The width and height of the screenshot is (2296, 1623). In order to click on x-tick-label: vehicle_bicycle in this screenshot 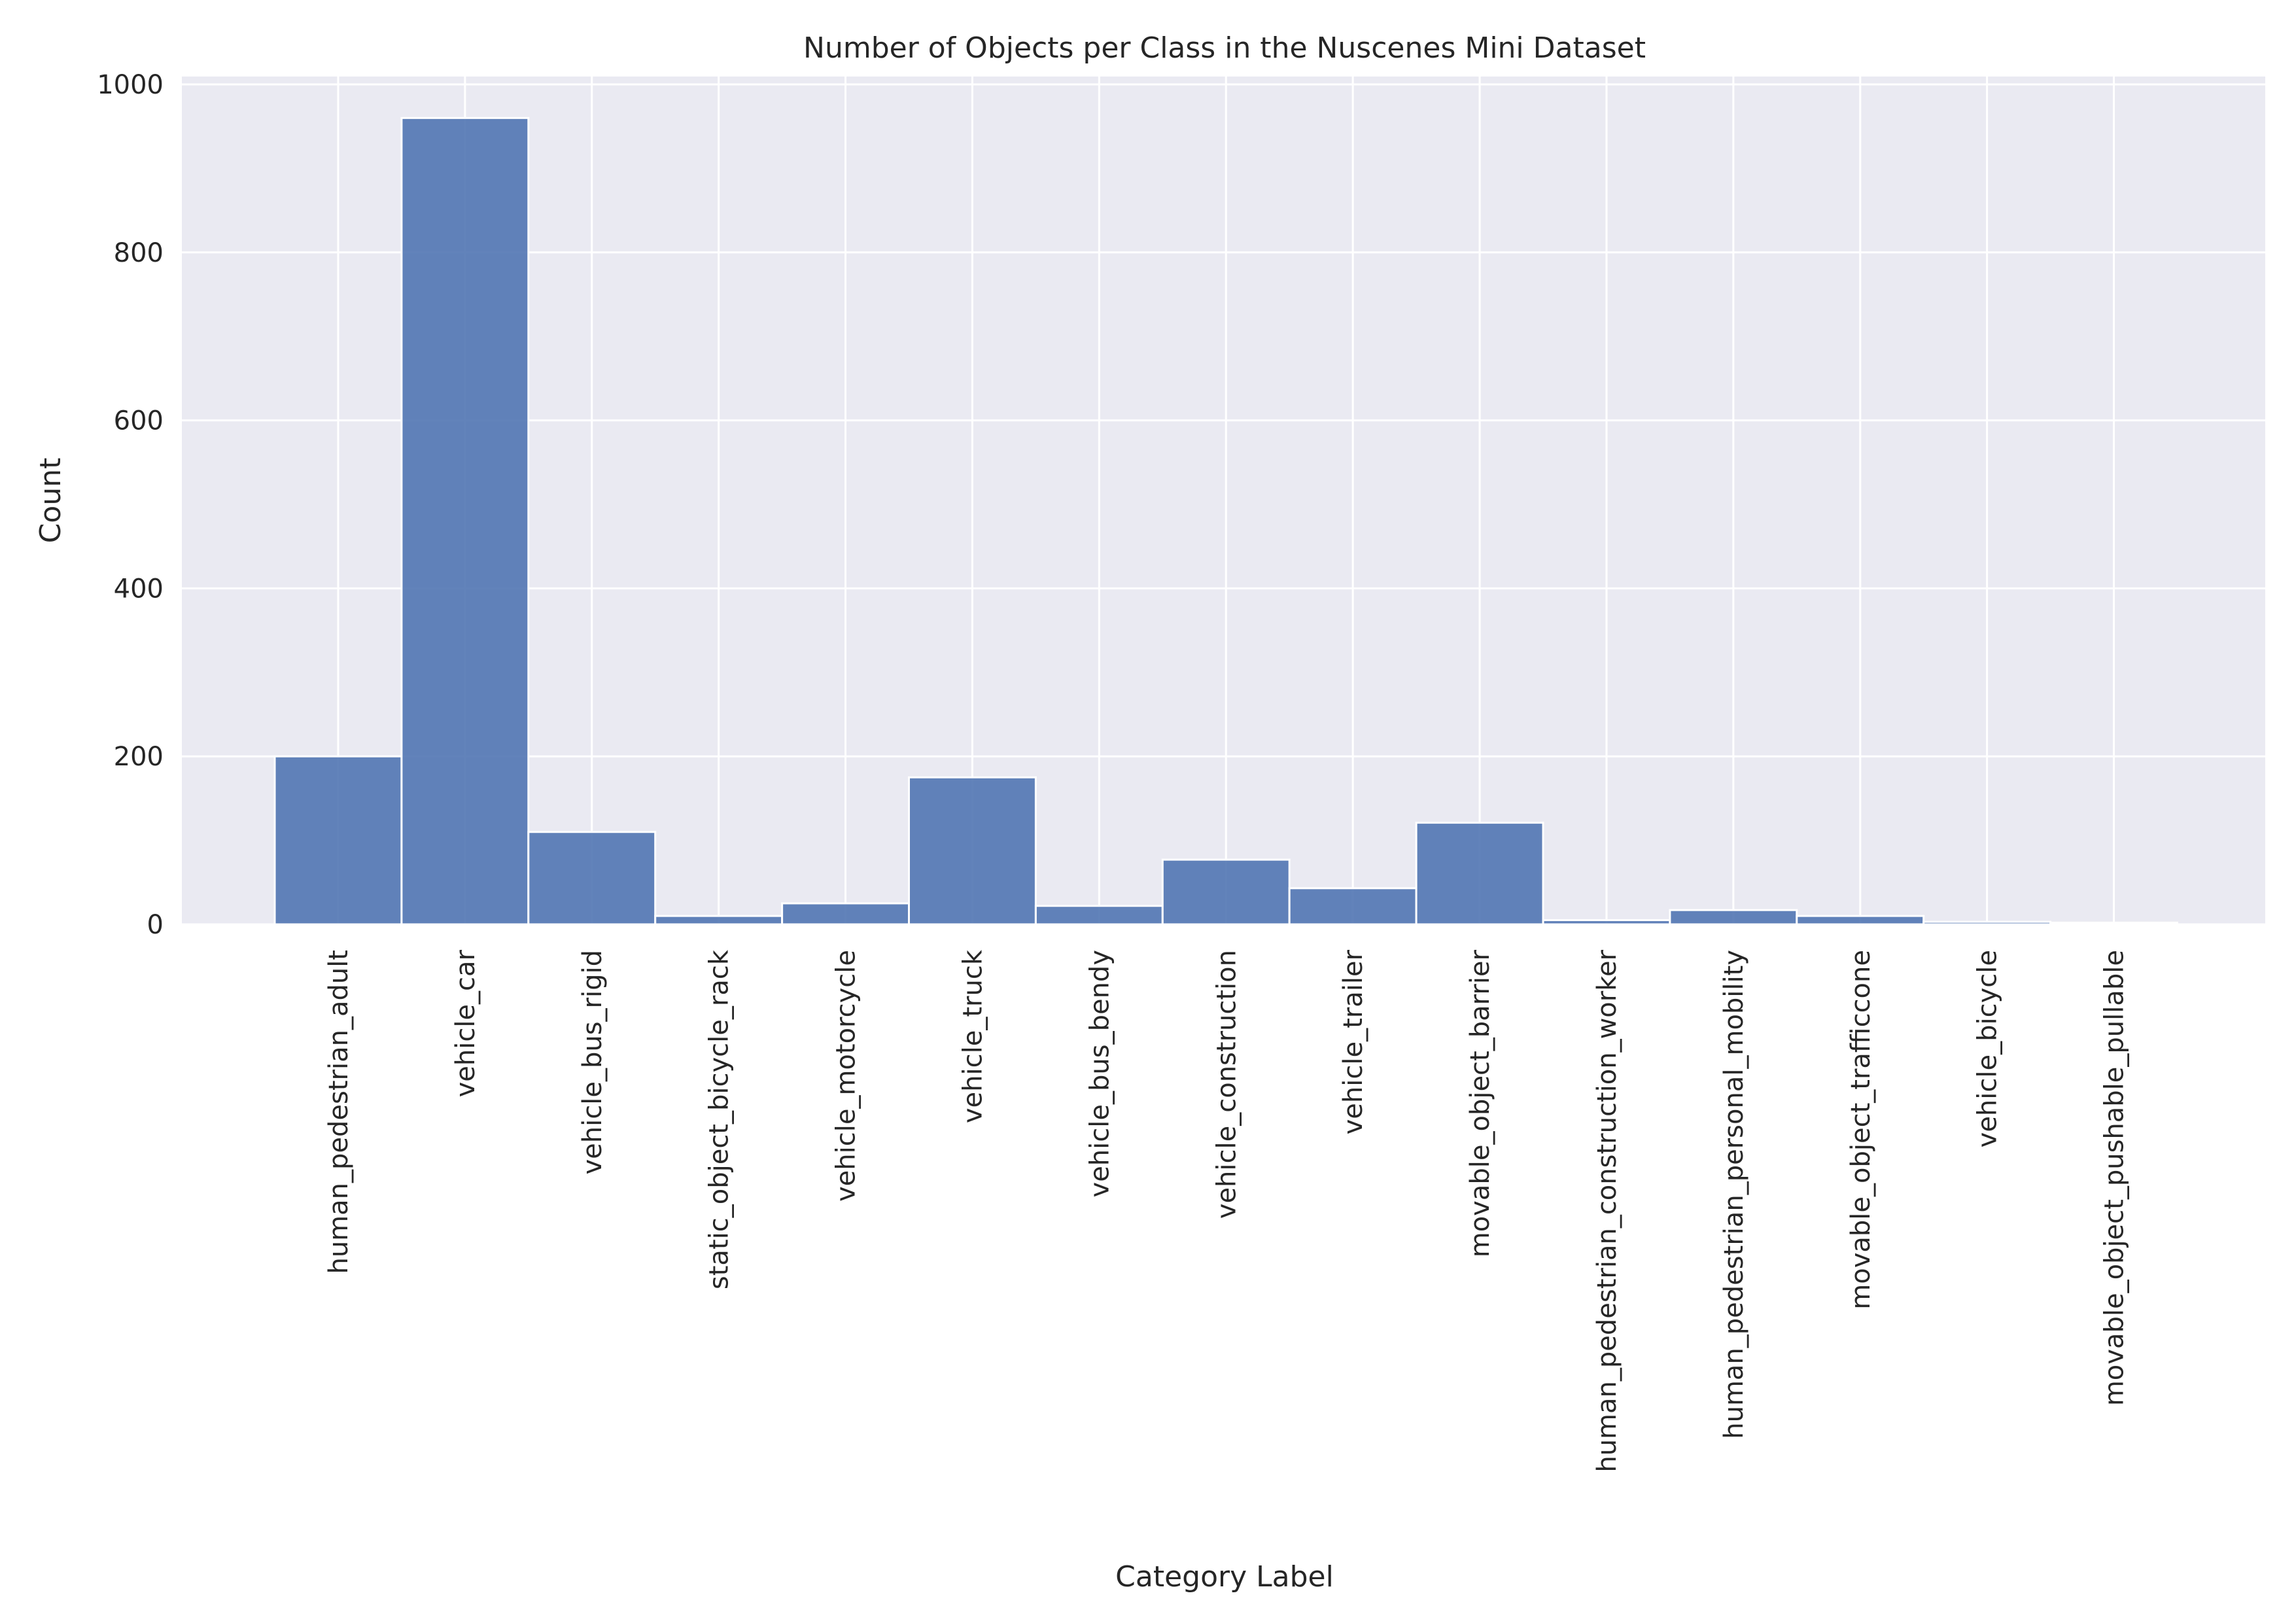, I will do `click(1988, 1048)`.